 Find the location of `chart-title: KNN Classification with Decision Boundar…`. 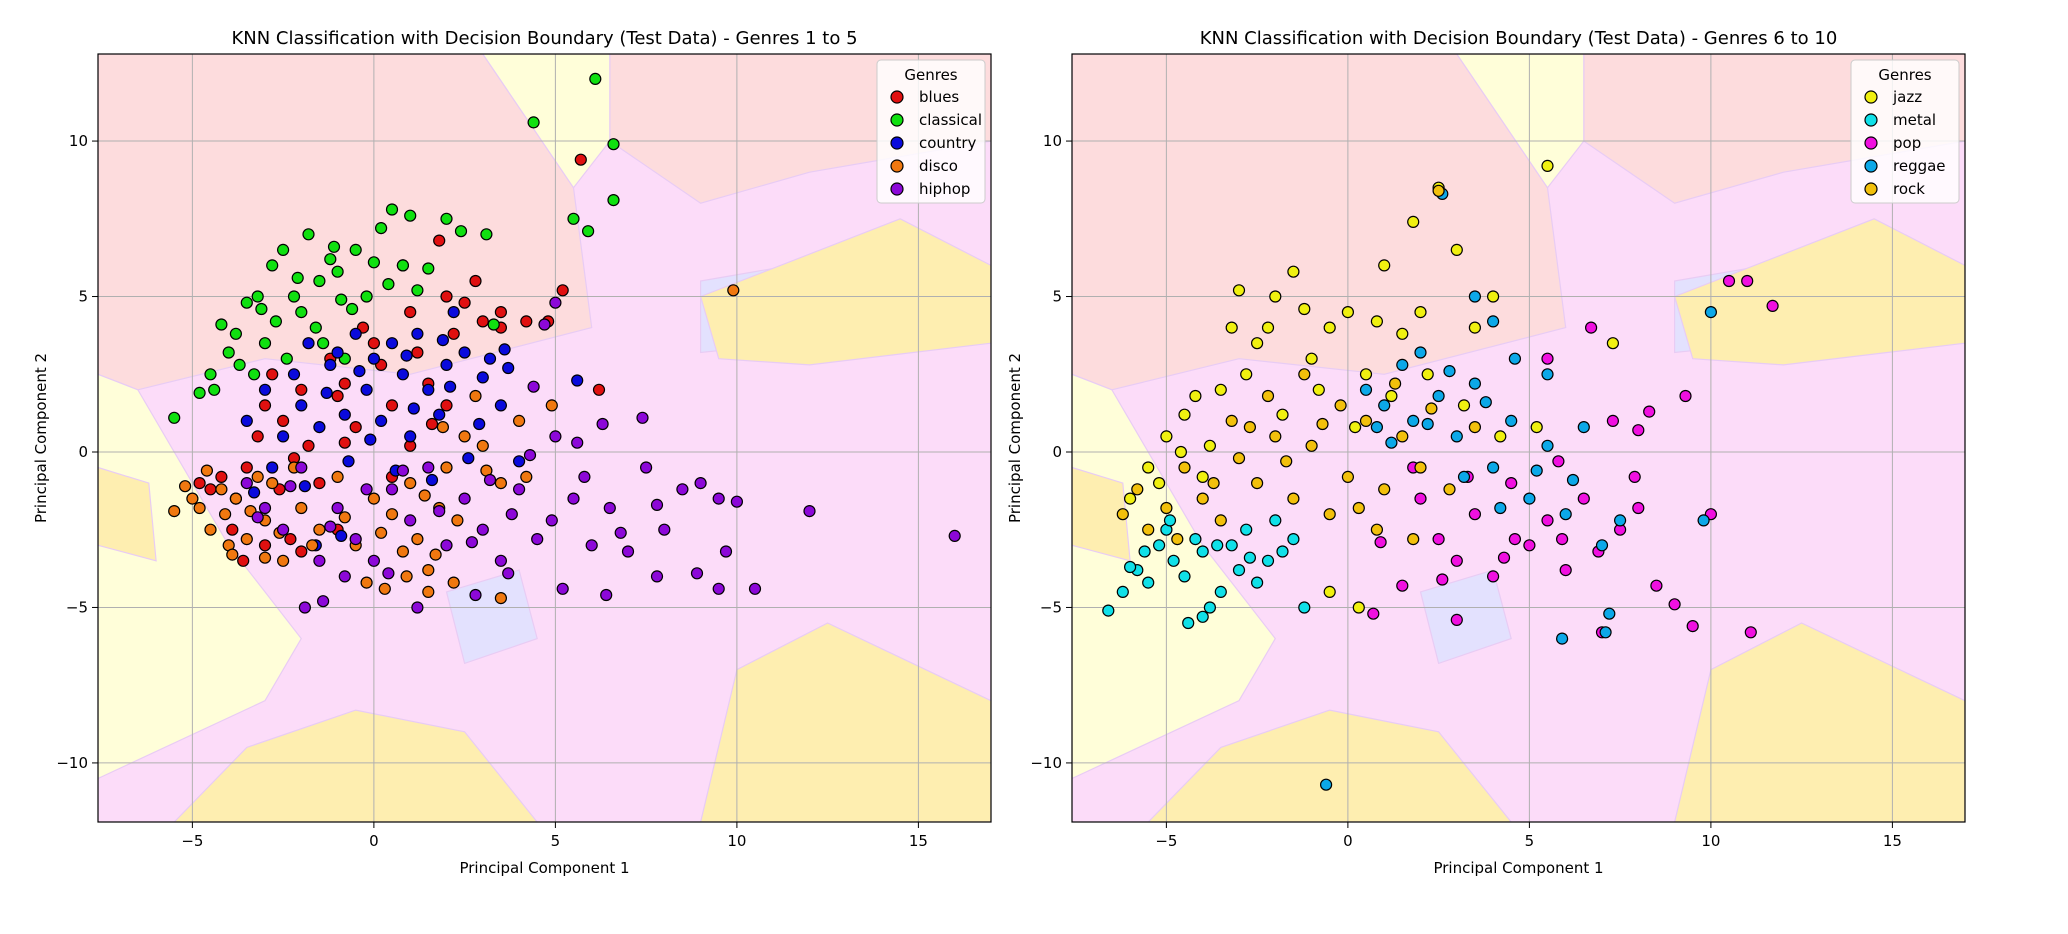

chart-title: KNN Classification with Decision Boundar… is located at coordinates (1519, 38).